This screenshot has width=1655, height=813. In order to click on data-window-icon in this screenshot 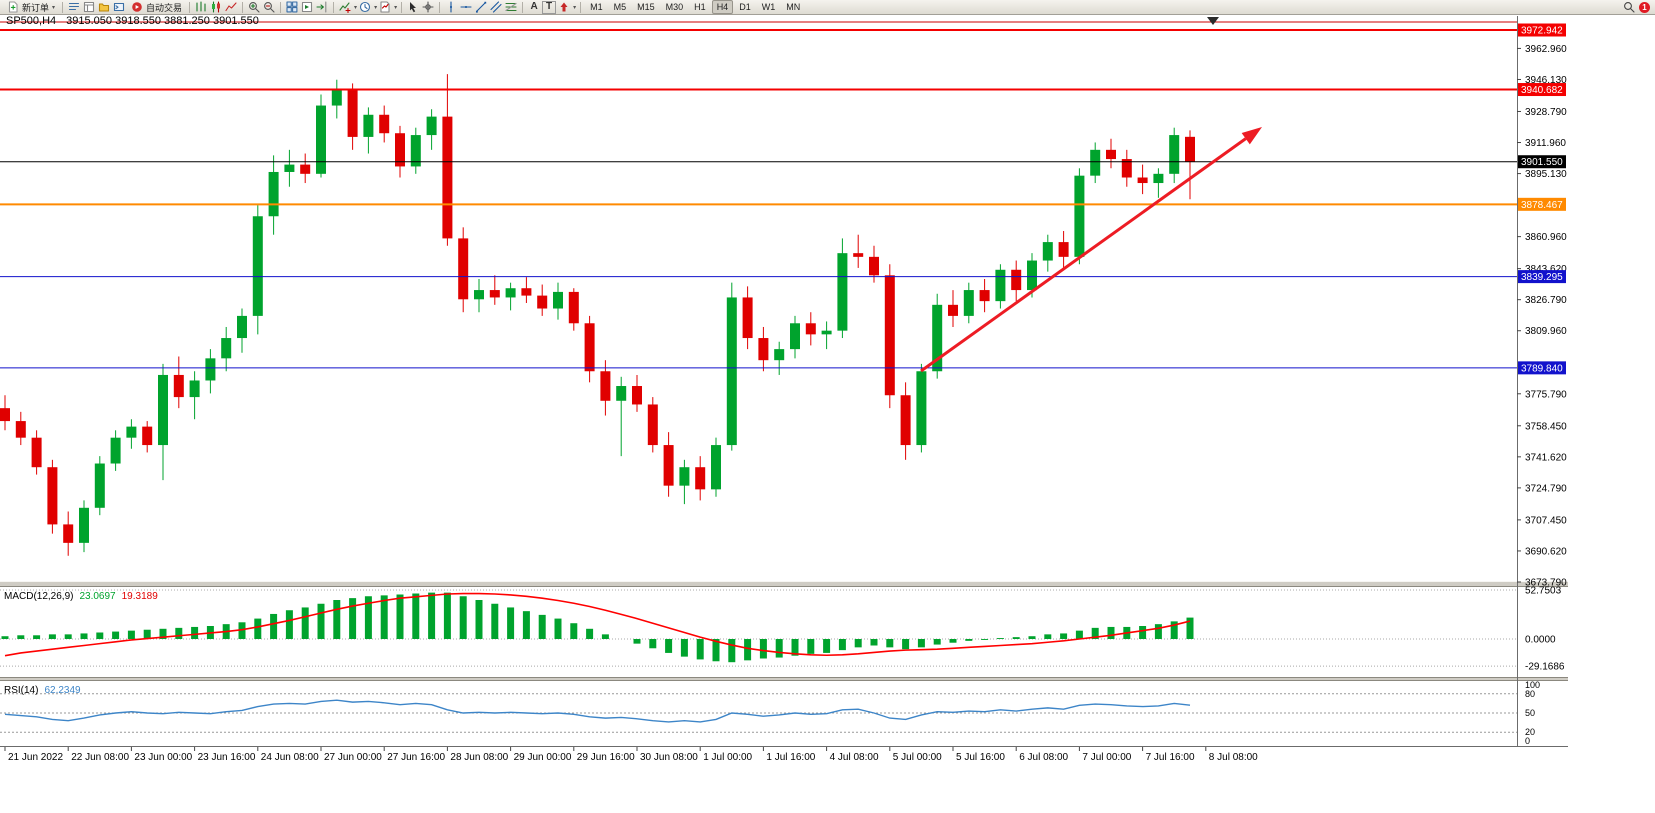, I will do `click(89, 7)`.